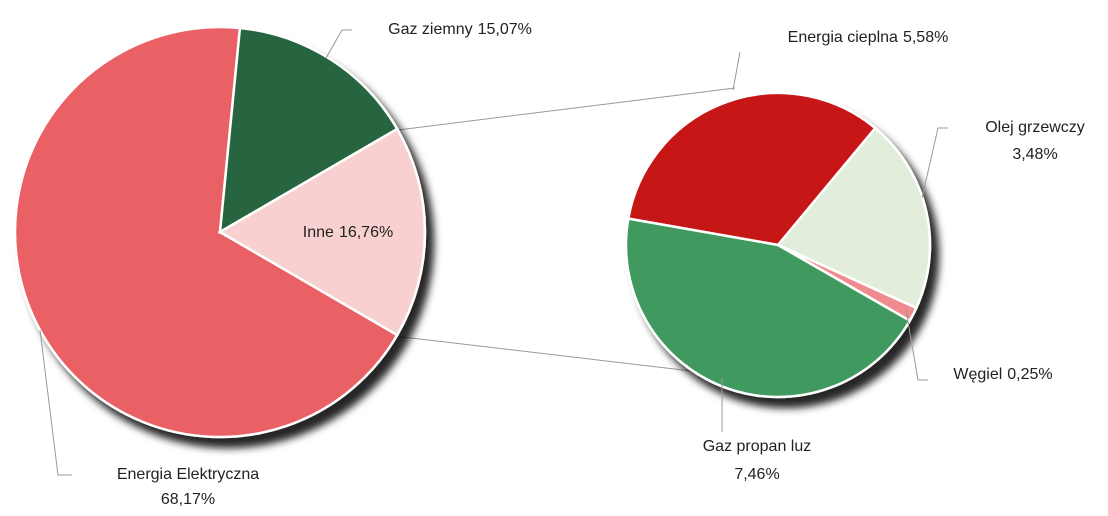  Describe the element at coordinates (843, 37) in the screenshot. I see `label-name: Energia cieplna` at that location.